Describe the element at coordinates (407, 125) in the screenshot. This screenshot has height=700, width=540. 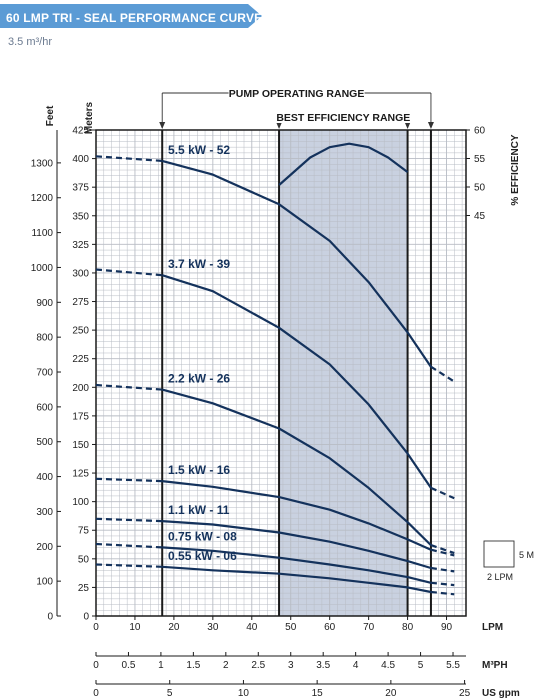
I see `best-efficiency-range-right-arrow` at that location.